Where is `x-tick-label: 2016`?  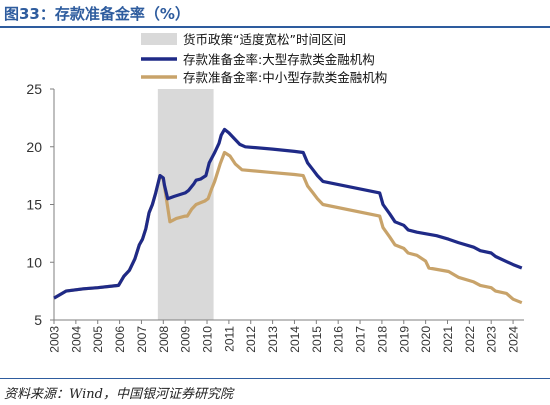 x-tick-label: 2016 is located at coordinates (339, 339).